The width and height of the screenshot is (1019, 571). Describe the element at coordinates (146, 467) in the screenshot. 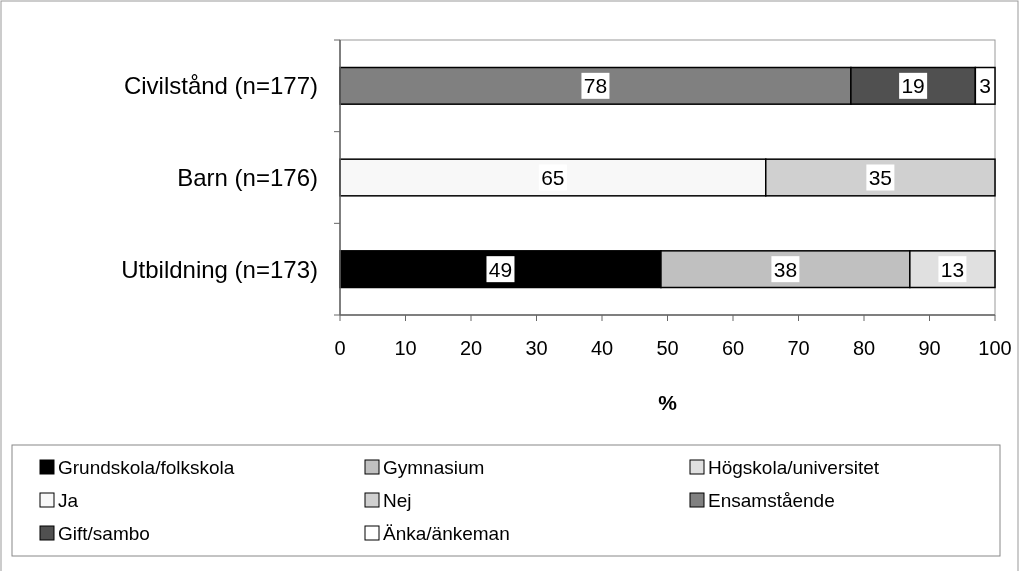

I see `legend-label: Grundskola/folkskola` at that location.